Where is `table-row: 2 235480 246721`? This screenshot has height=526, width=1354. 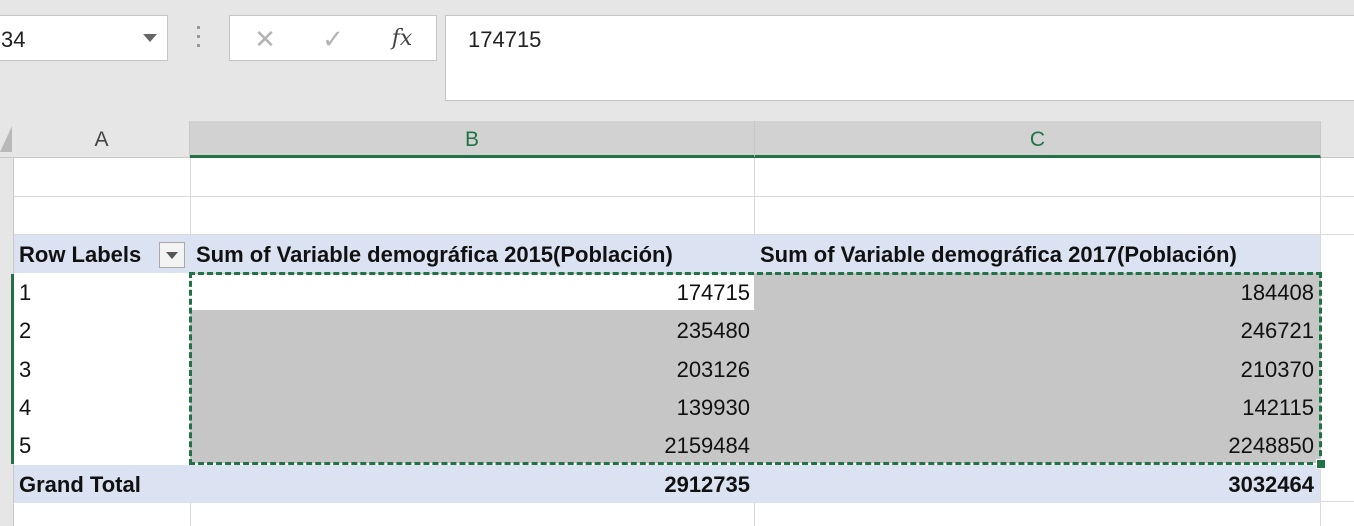 table-row: 2 235480 246721 is located at coordinates (667, 330).